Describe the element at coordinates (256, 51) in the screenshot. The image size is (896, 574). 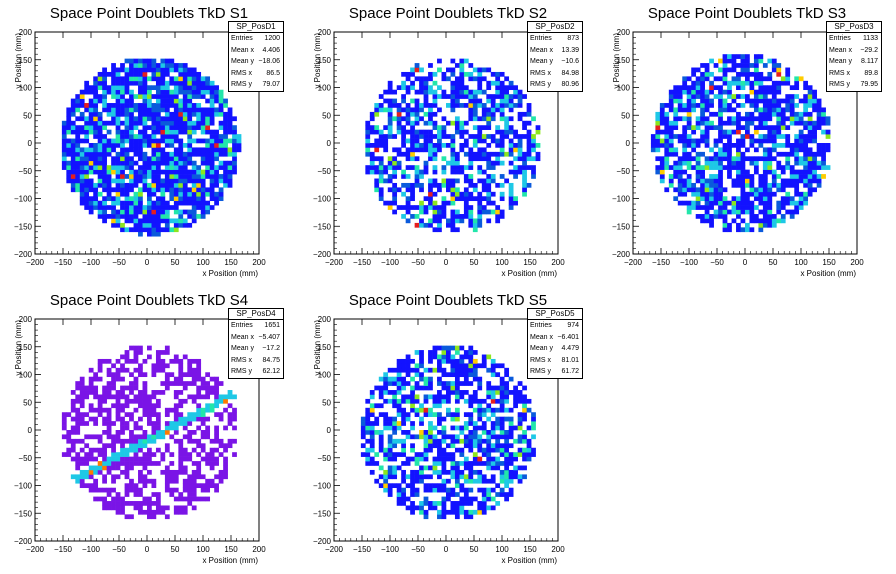
I see `stats-row: Mean x 4.406` at that location.